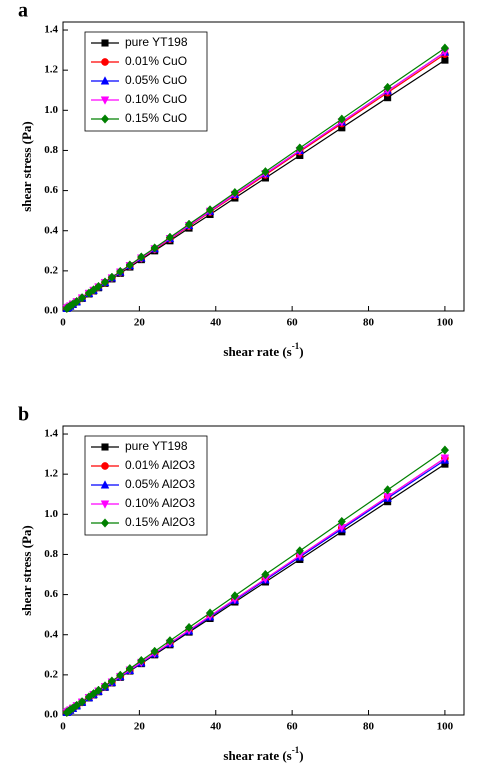  I want to click on legend-label: 0.05% CuO, so click(156, 80).